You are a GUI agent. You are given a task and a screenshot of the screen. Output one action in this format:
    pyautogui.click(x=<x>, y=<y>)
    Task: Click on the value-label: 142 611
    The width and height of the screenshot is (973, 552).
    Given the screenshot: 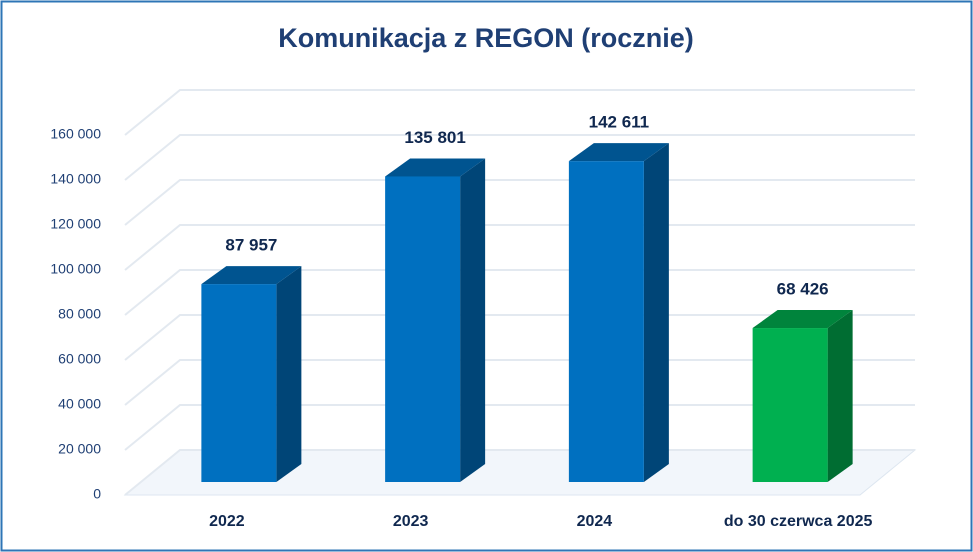 What is the action you would take?
    pyautogui.click(x=619, y=122)
    